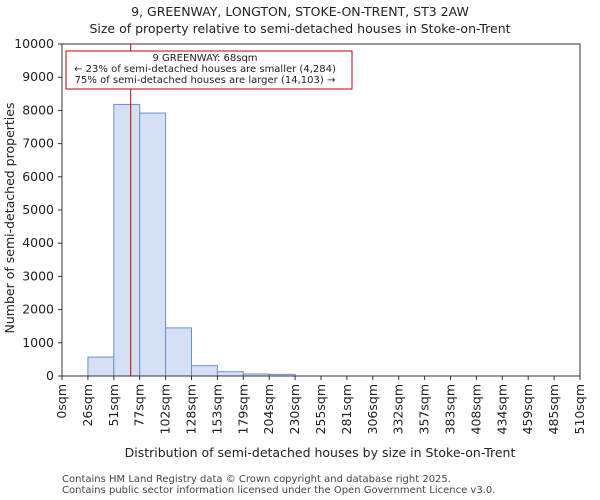  Describe the element at coordinates (475, 409) in the screenshot. I see `x-tick-label: 408sqm` at that location.